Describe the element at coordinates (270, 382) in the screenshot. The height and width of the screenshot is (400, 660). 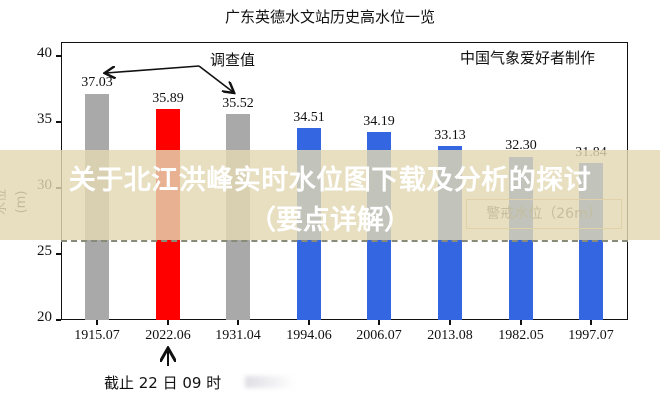
I see `blurred-text` at that location.